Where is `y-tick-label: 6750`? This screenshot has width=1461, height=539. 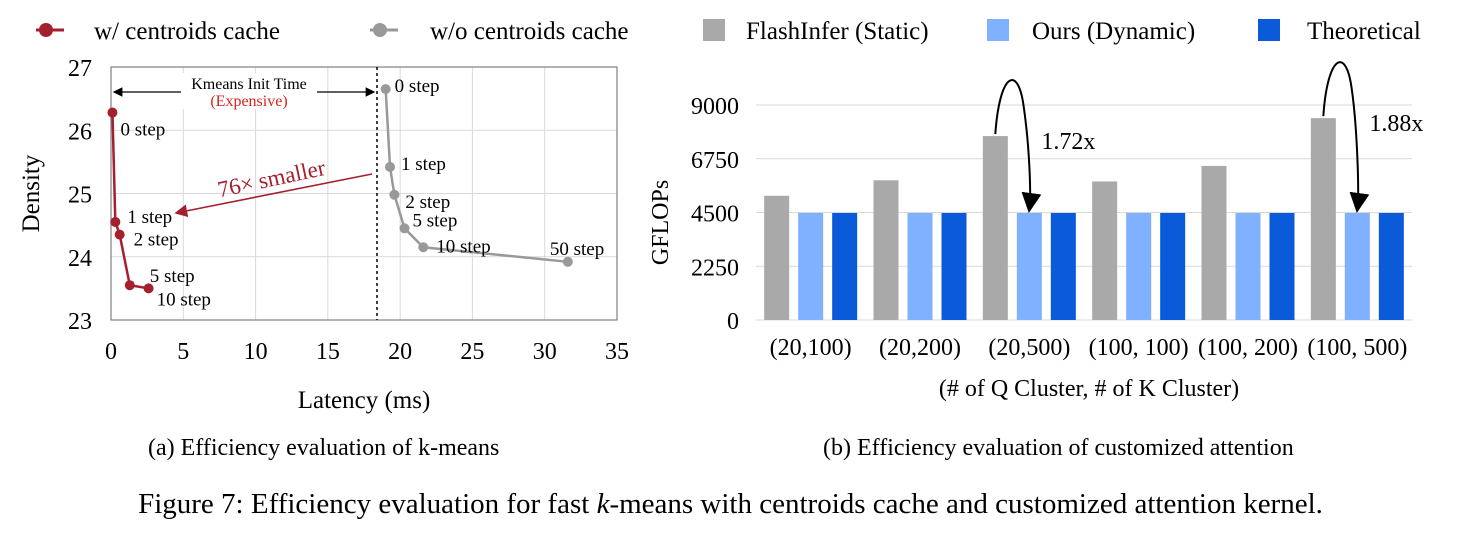 y-tick-label: 6750 is located at coordinates (715, 161).